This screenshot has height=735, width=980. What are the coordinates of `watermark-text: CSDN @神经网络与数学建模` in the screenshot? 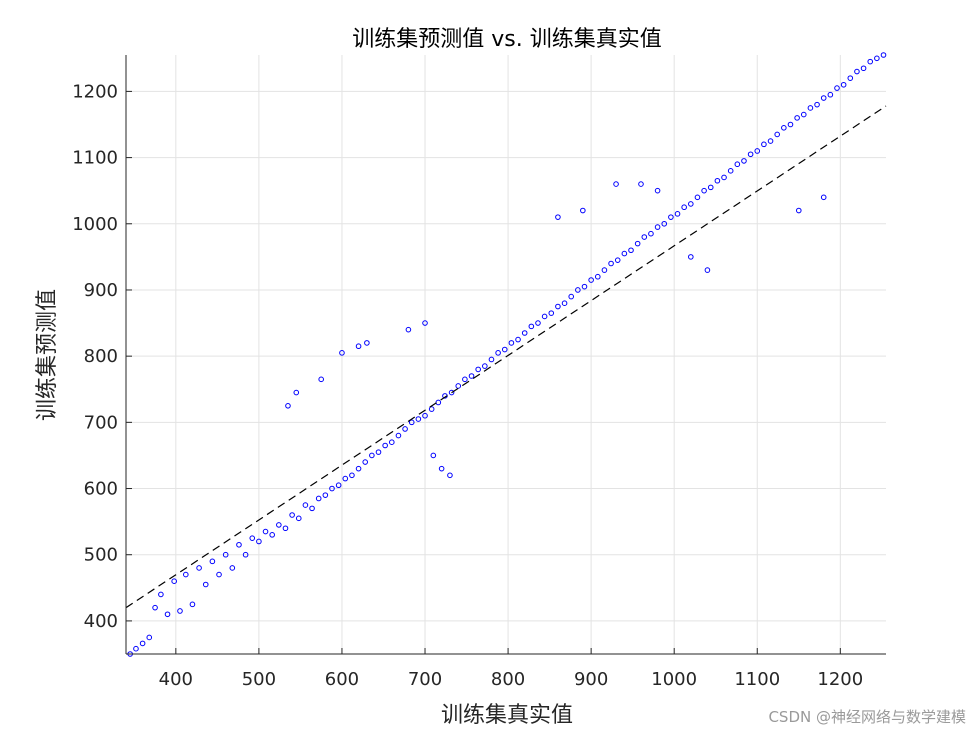 It's located at (867, 717).